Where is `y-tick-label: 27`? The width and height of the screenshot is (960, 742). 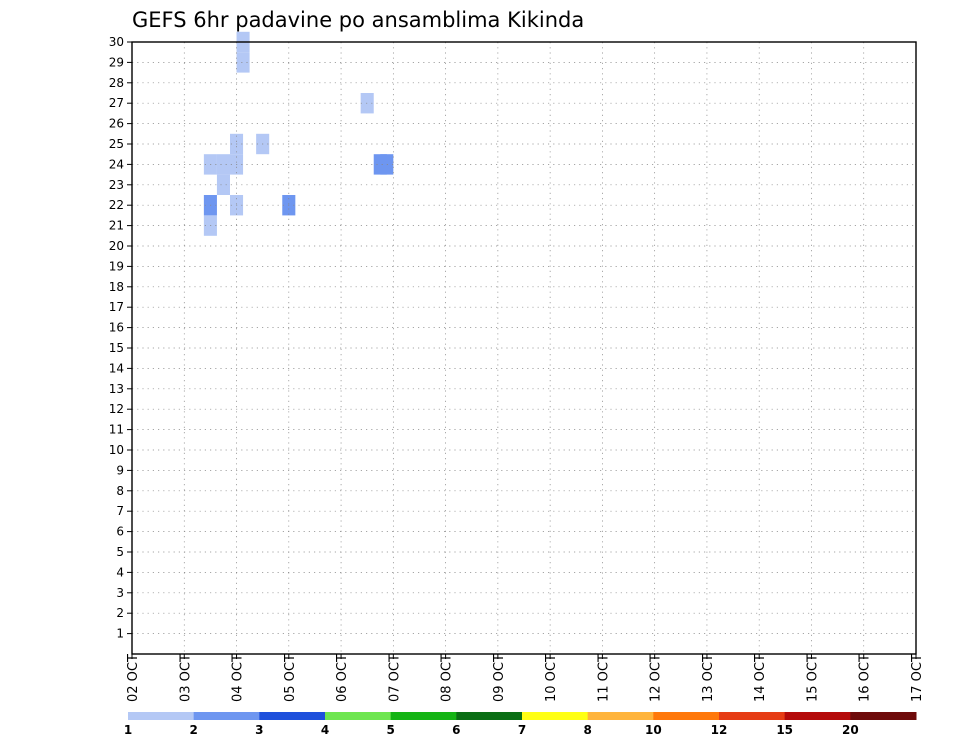
y-tick-label: 27 is located at coordinates (116, 103).